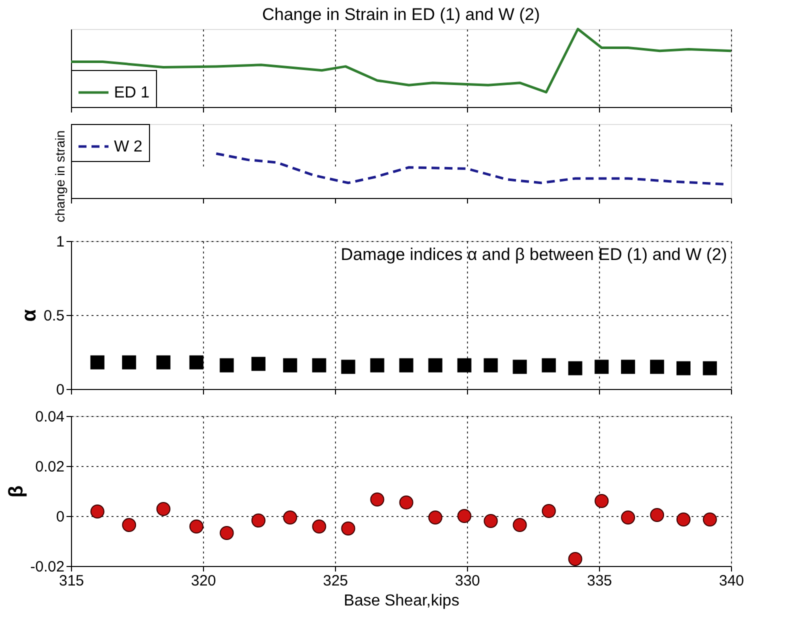 The width and height of the screenshot is (794, 624). Describe the element at coordinates (49, 417) in the screenshot. I see `y-tick-label: 0.04` at that location.